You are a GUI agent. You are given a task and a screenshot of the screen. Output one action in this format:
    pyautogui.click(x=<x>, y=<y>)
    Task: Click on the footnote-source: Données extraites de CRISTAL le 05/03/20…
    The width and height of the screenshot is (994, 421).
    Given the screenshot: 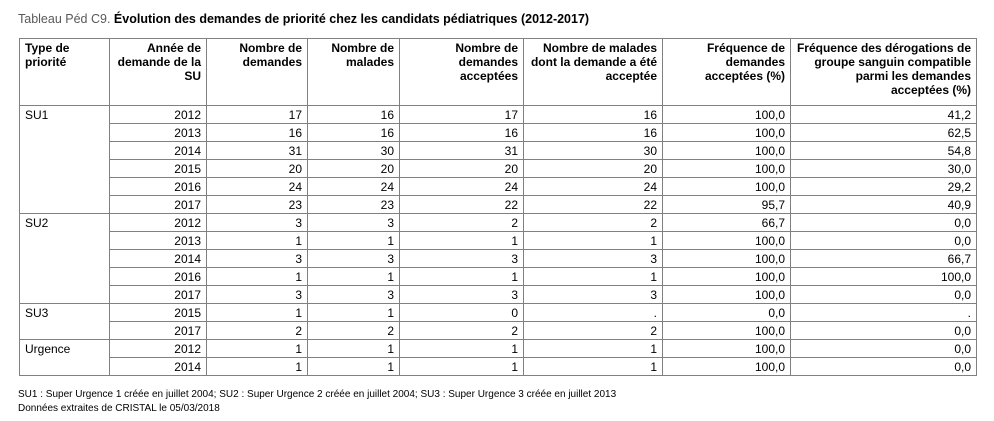 What is the action you would take?
    pyautogui.click(x=119, y=408)
    